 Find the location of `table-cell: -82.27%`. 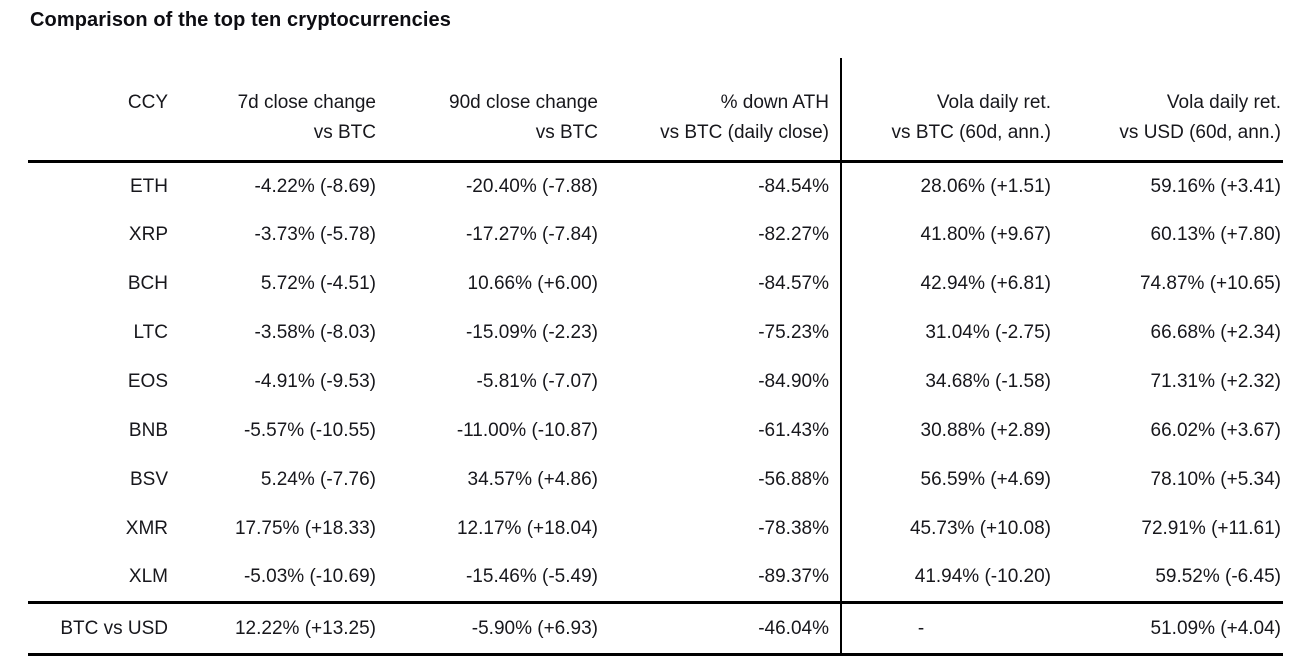

table-cell: -82.27% is located at coordinates (720, 235).